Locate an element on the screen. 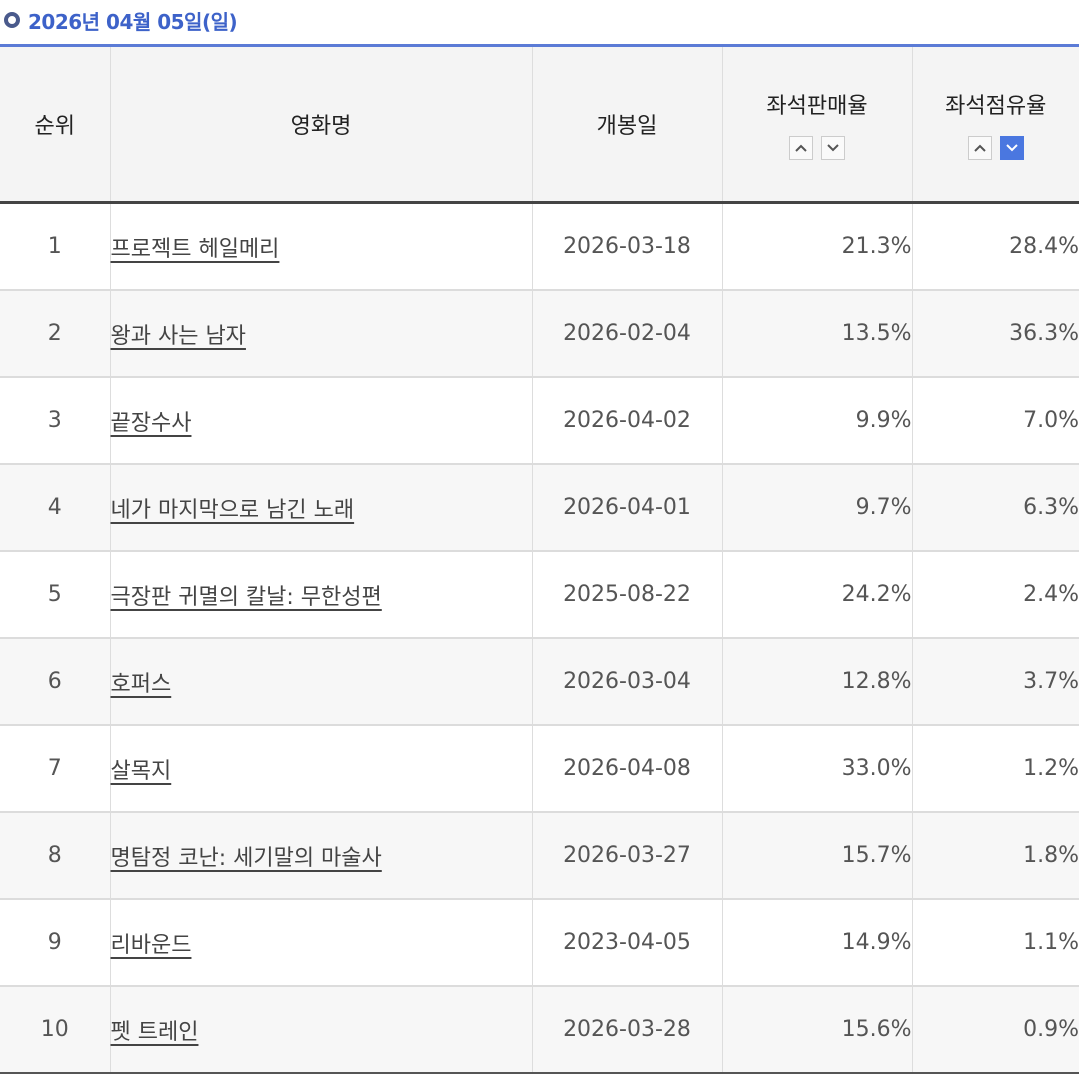 The width and height of the screenshot is (1079, 1078). release-date-cell: 2026-03-18 is located at coordinates (627, 246).